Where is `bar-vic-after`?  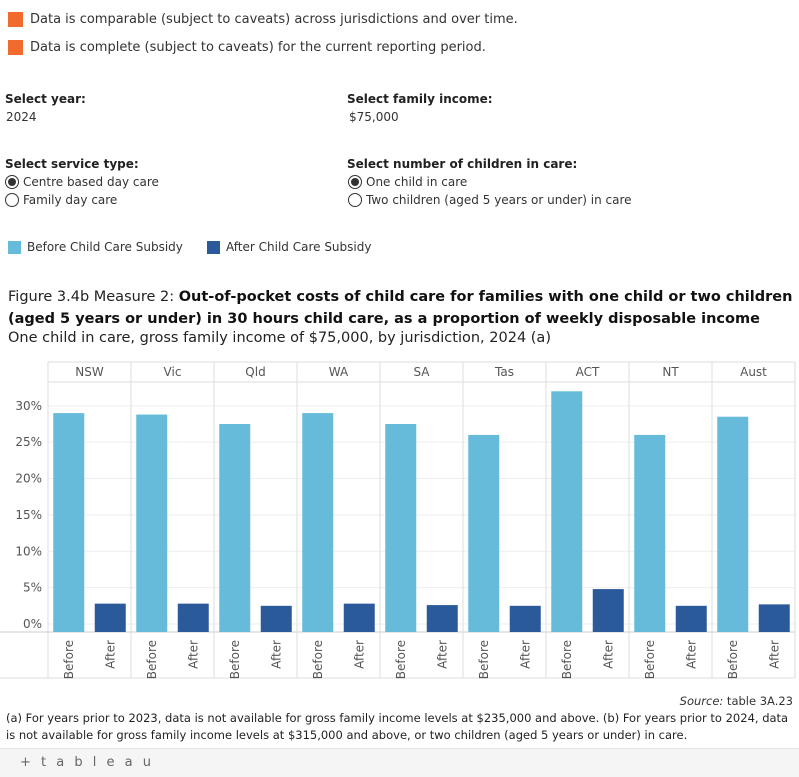 bar-vic-after is located at coordinates (193, 617).